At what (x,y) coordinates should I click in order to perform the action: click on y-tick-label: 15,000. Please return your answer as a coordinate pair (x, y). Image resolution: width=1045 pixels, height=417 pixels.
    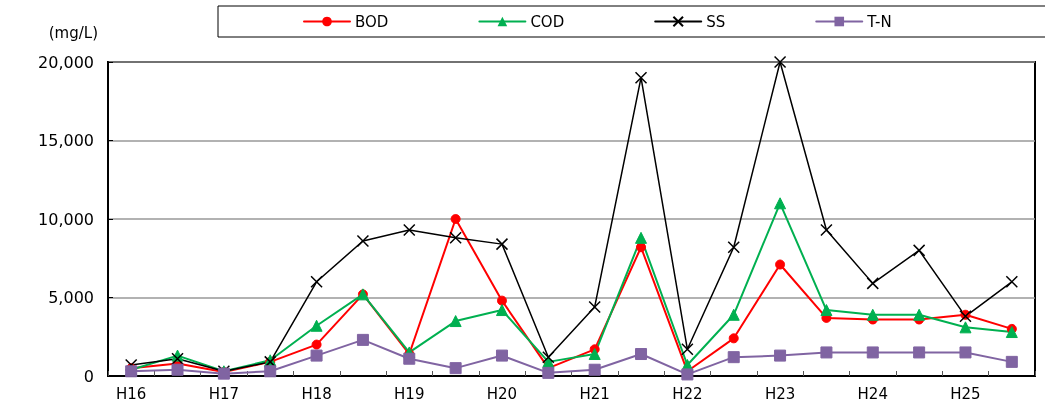
    Looking at the image, I should click on (66, 140).